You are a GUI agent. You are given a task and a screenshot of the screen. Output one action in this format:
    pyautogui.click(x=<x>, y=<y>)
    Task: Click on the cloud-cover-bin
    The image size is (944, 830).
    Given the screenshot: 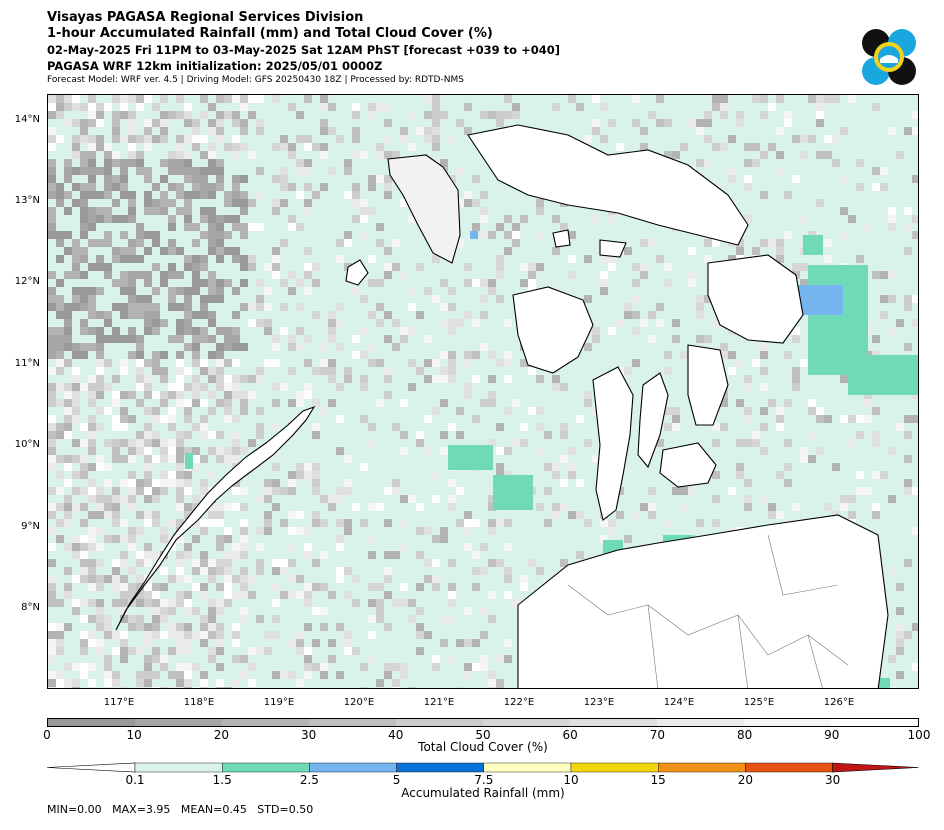 What is the action you would take?
    pyautogui.click(x=91, y=722)
    